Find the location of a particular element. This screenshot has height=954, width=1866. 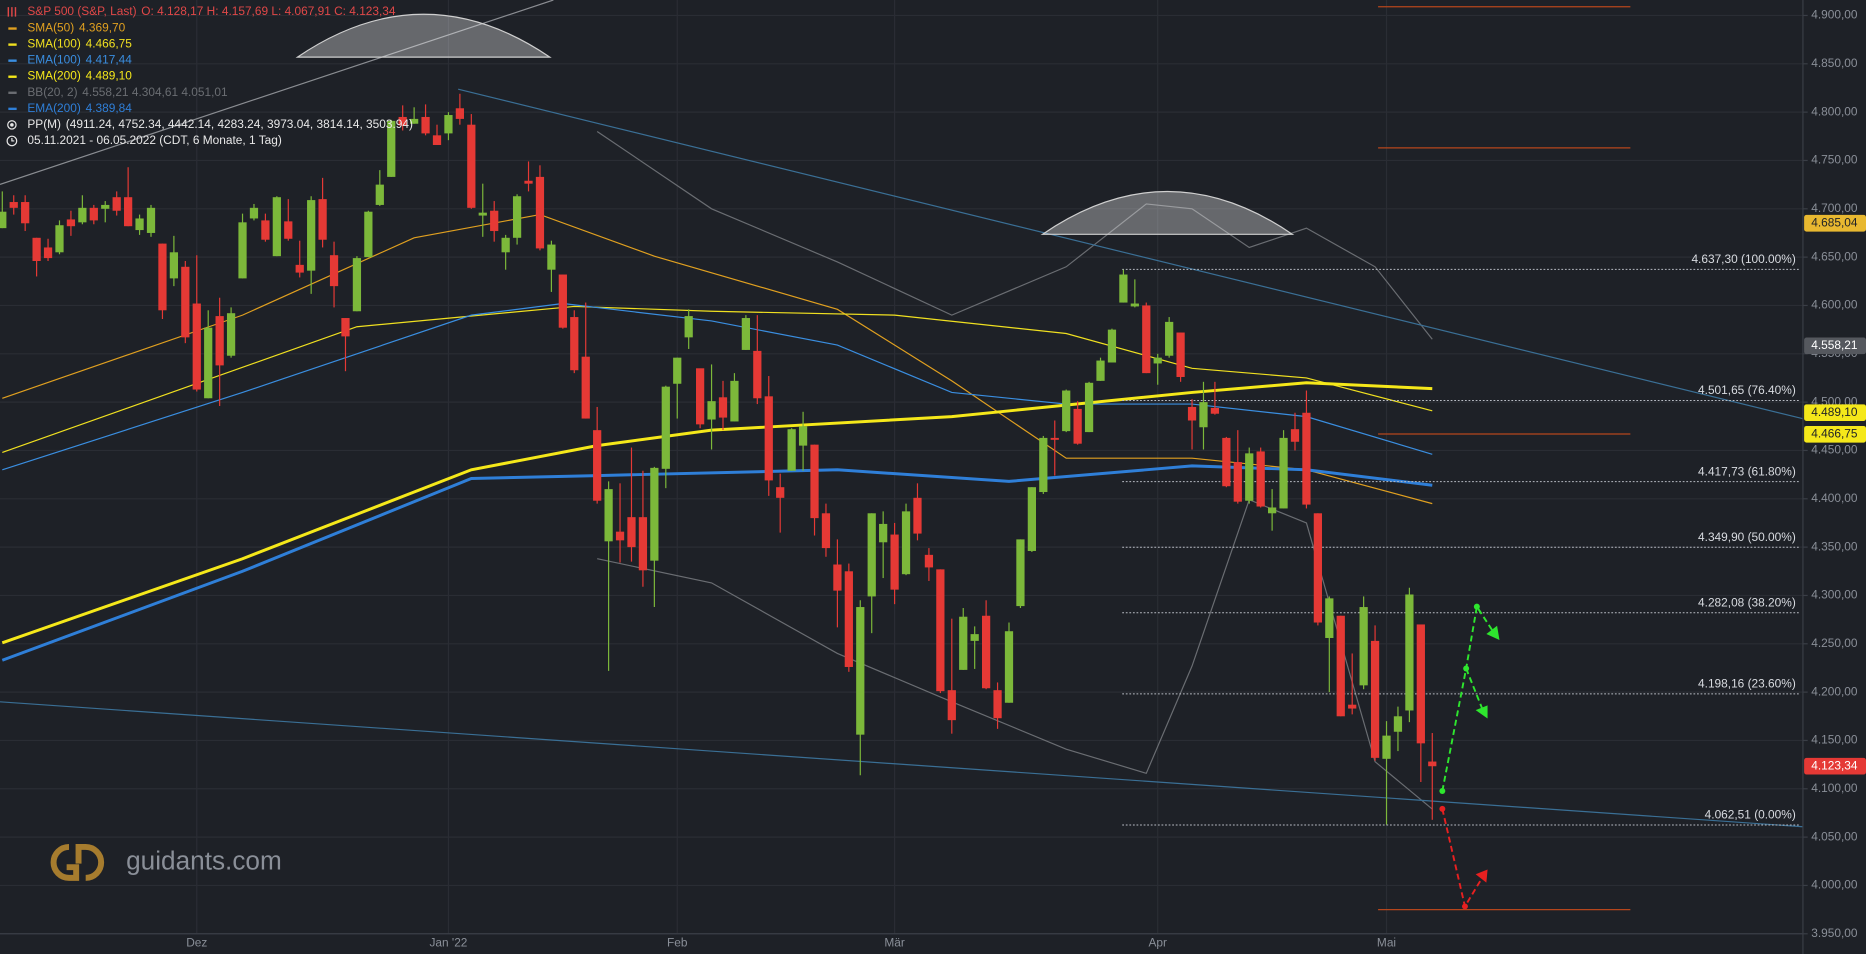

legend-part: 4.558,21 4.304,61 4.051,01 is located at coordinates (155, 92).